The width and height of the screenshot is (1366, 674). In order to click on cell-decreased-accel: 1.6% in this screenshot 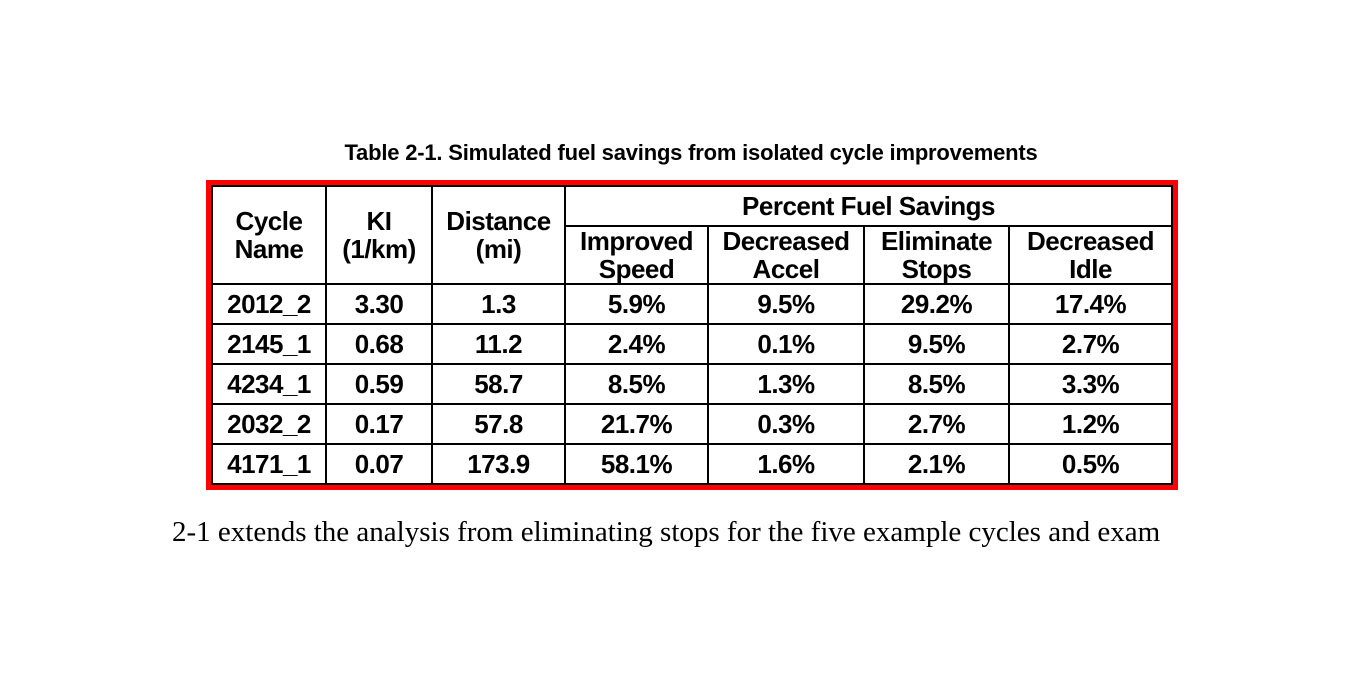, I will do `click(786, 464)`.